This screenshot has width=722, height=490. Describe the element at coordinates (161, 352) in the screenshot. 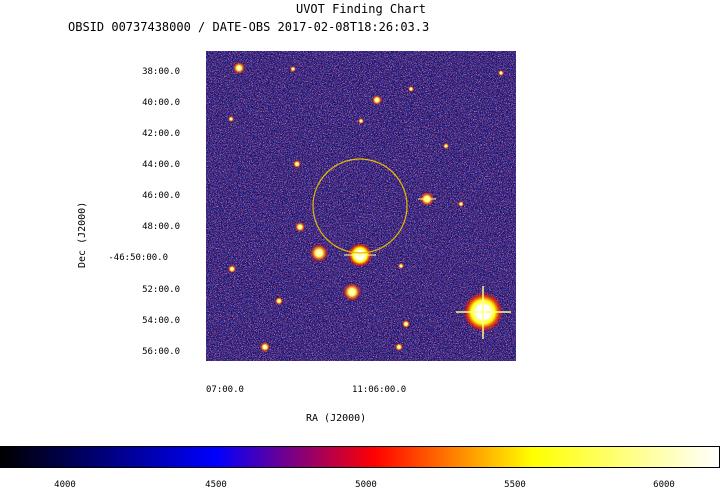

I see `dec-tick-label: 56:00.0` at that location.